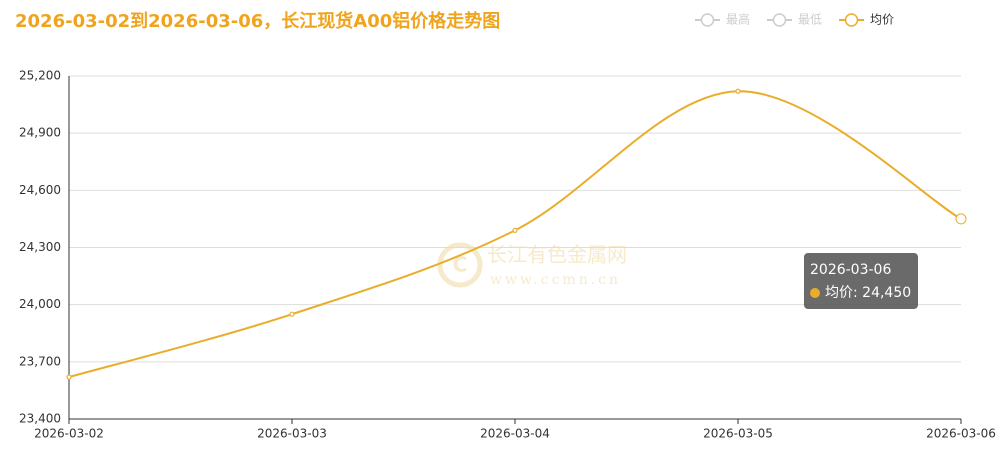 Image resolution: width=1007 pixels, height=455 pixels. Describe the element at coordinates (40, 304) in the screenshot. I see `y-tick-label: 24,000` at that location.